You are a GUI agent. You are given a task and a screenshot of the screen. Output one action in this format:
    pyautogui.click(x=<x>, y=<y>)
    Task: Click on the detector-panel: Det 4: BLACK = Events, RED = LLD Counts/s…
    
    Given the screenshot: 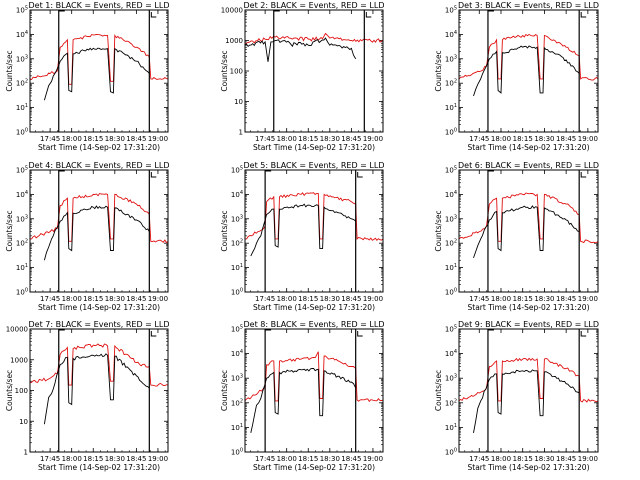 What is the action you would take?
    pyautogui.click(x=87, y=236)
    